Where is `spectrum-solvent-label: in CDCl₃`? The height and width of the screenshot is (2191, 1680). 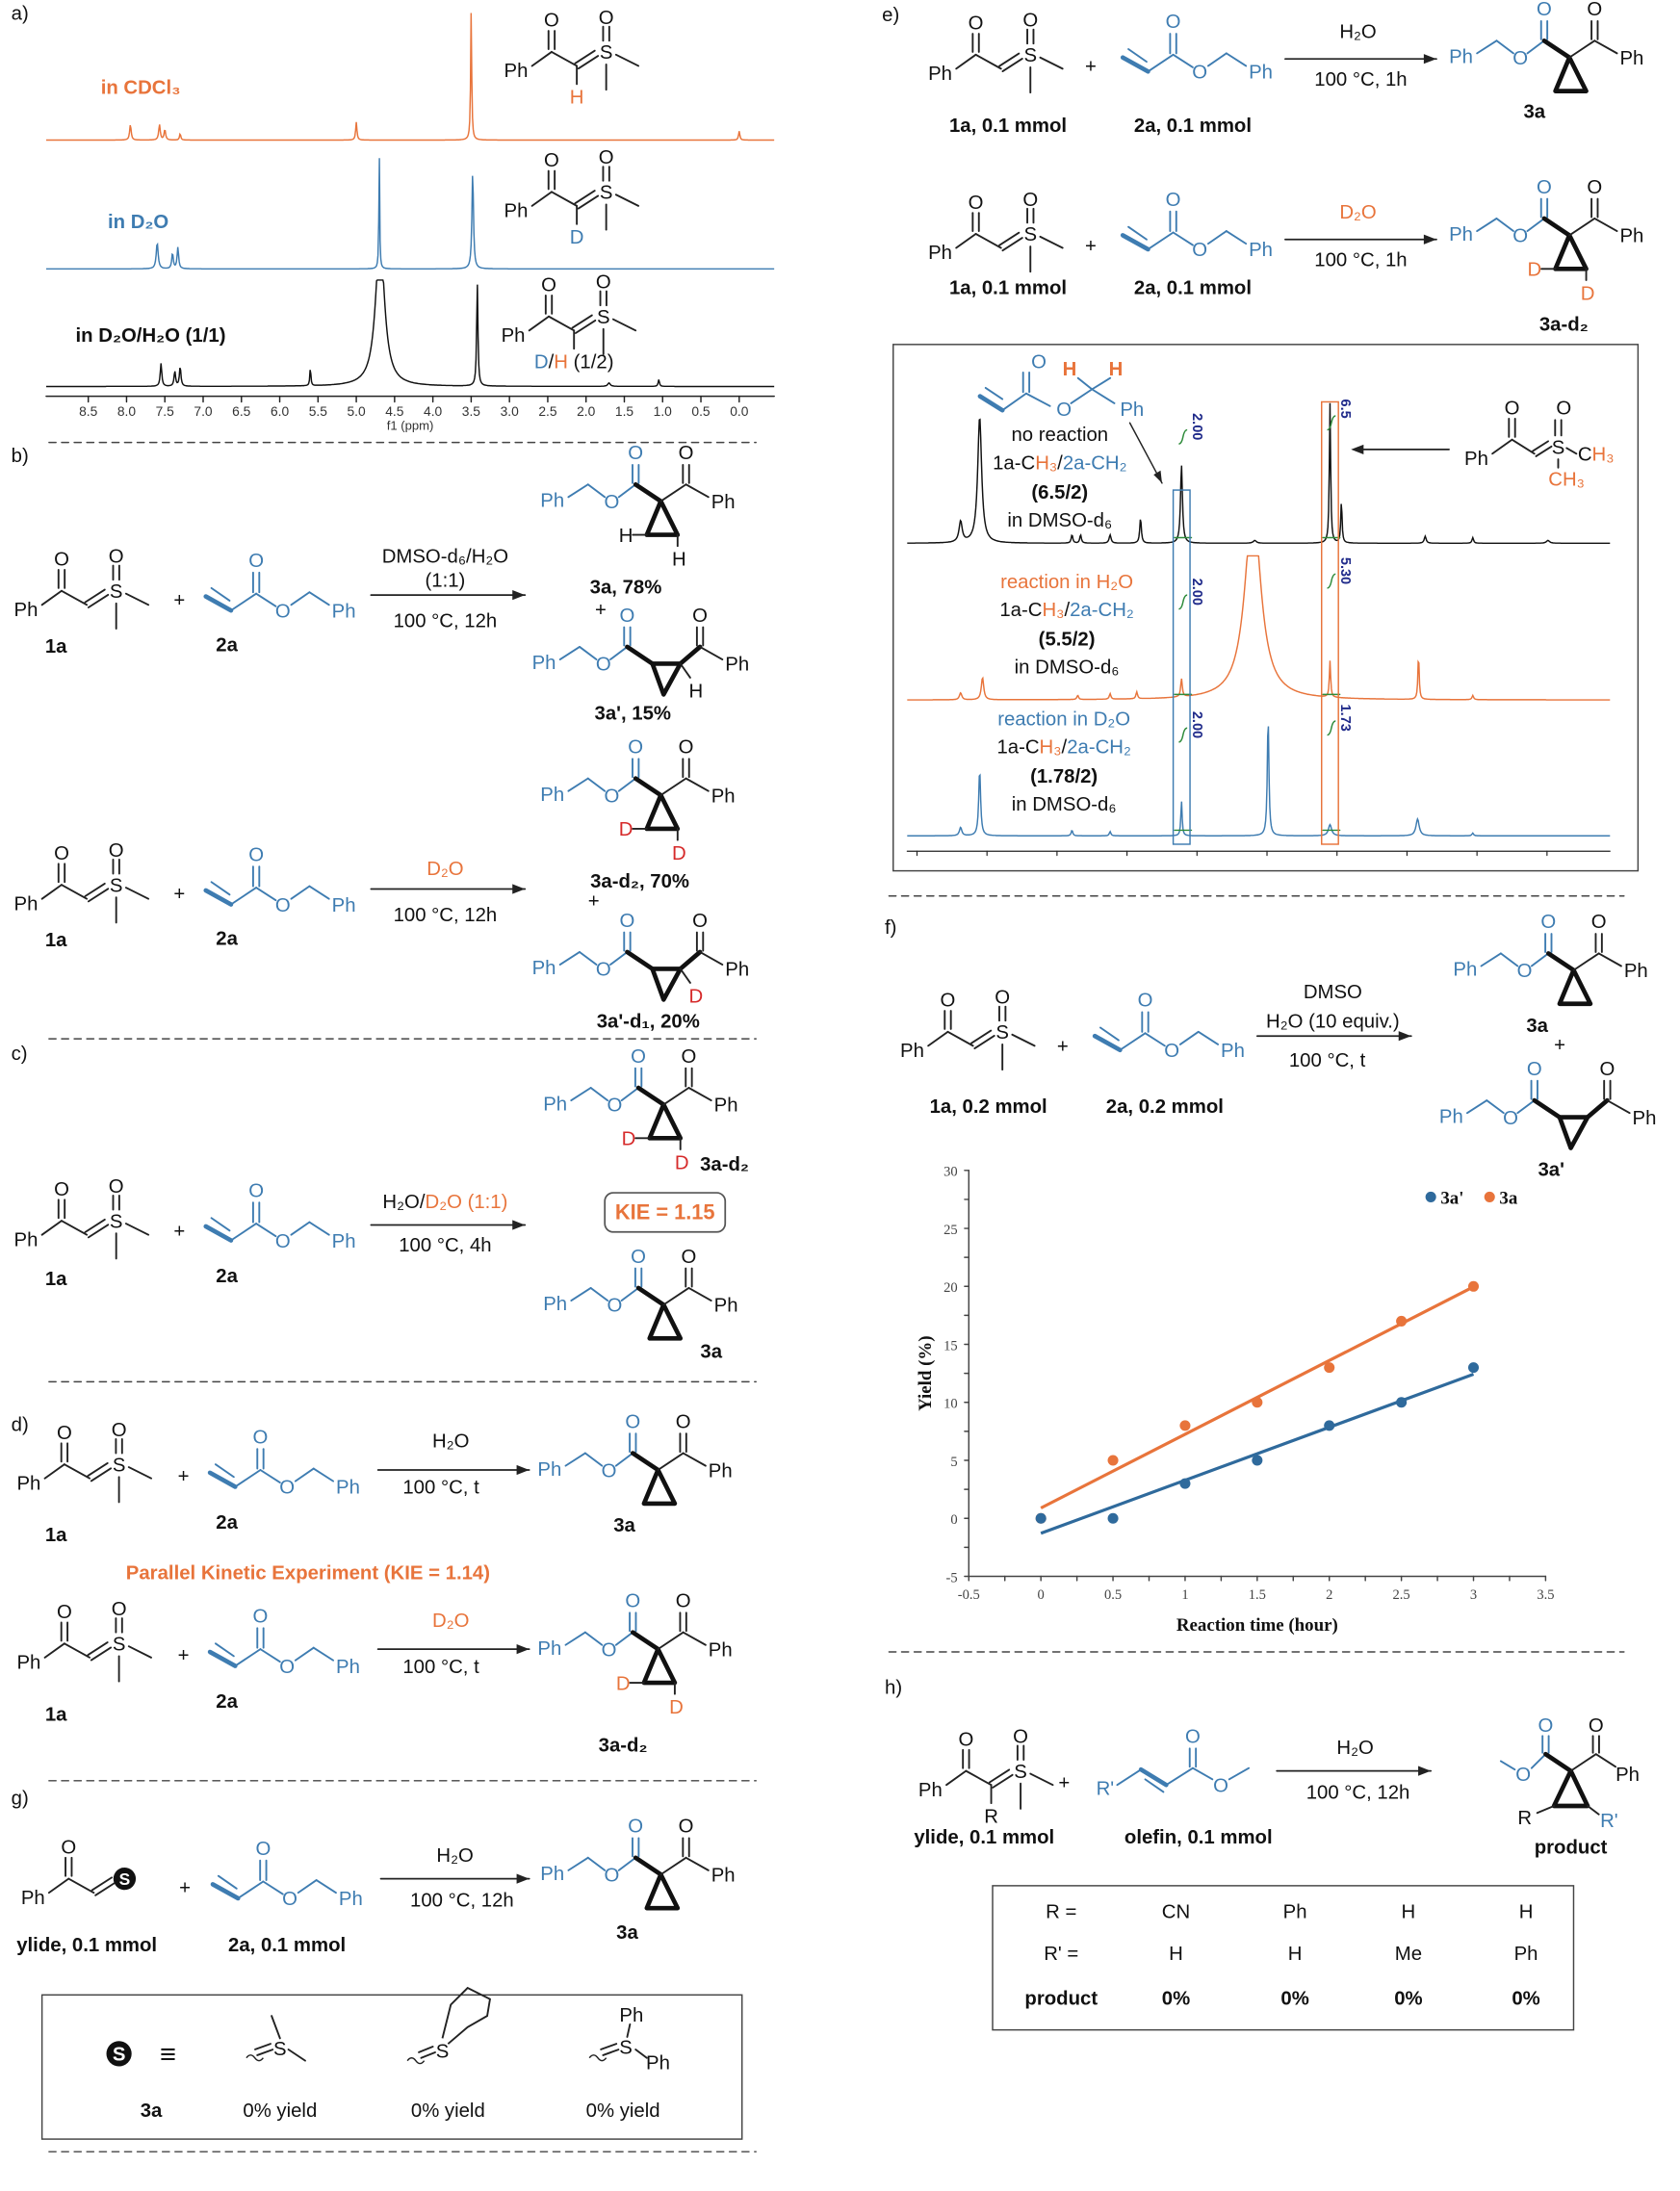 spectrum-solvent-label: in CDCl₃ is located at coordinates (141, 89).